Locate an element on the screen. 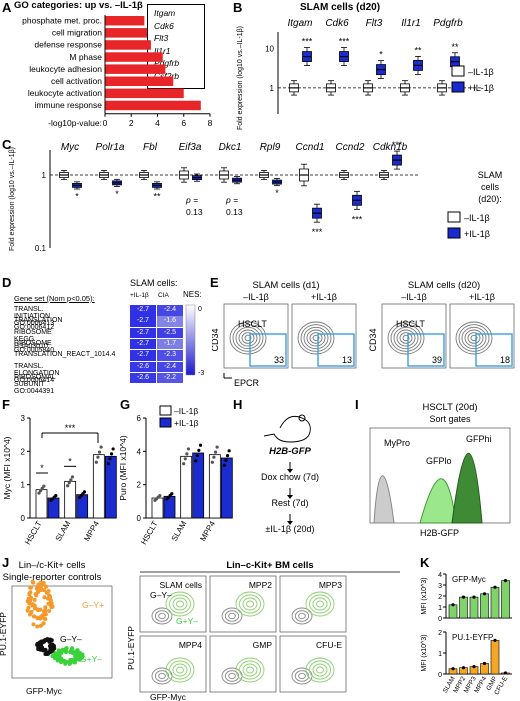 The width and height of the screenshot is (520, 701). legend-plus: +IL-1β is located at coordinates (477, 234).